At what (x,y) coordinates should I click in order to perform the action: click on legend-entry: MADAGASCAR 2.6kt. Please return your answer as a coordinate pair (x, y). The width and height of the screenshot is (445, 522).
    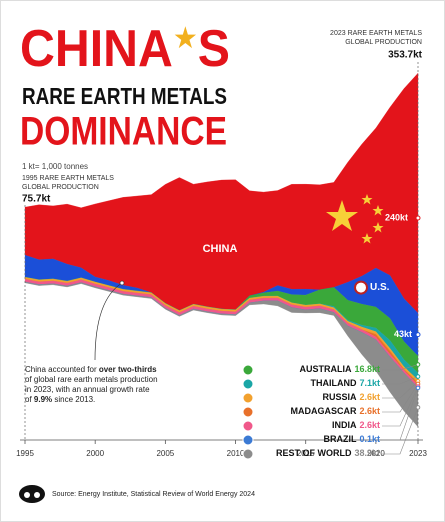
    Looking at the image, I should click on (335, 411).